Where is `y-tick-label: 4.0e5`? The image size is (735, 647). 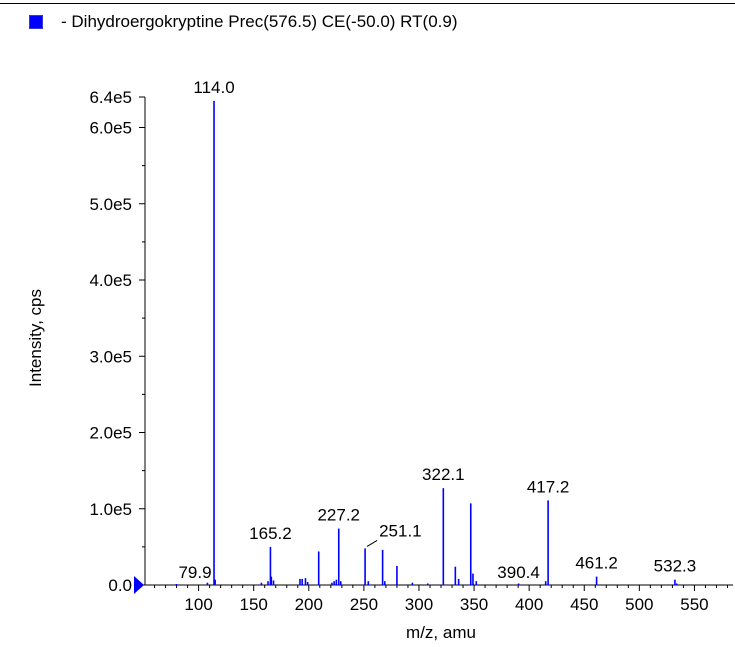 y-tick-label: 4.0e5 is located at coordinates (110, 280).